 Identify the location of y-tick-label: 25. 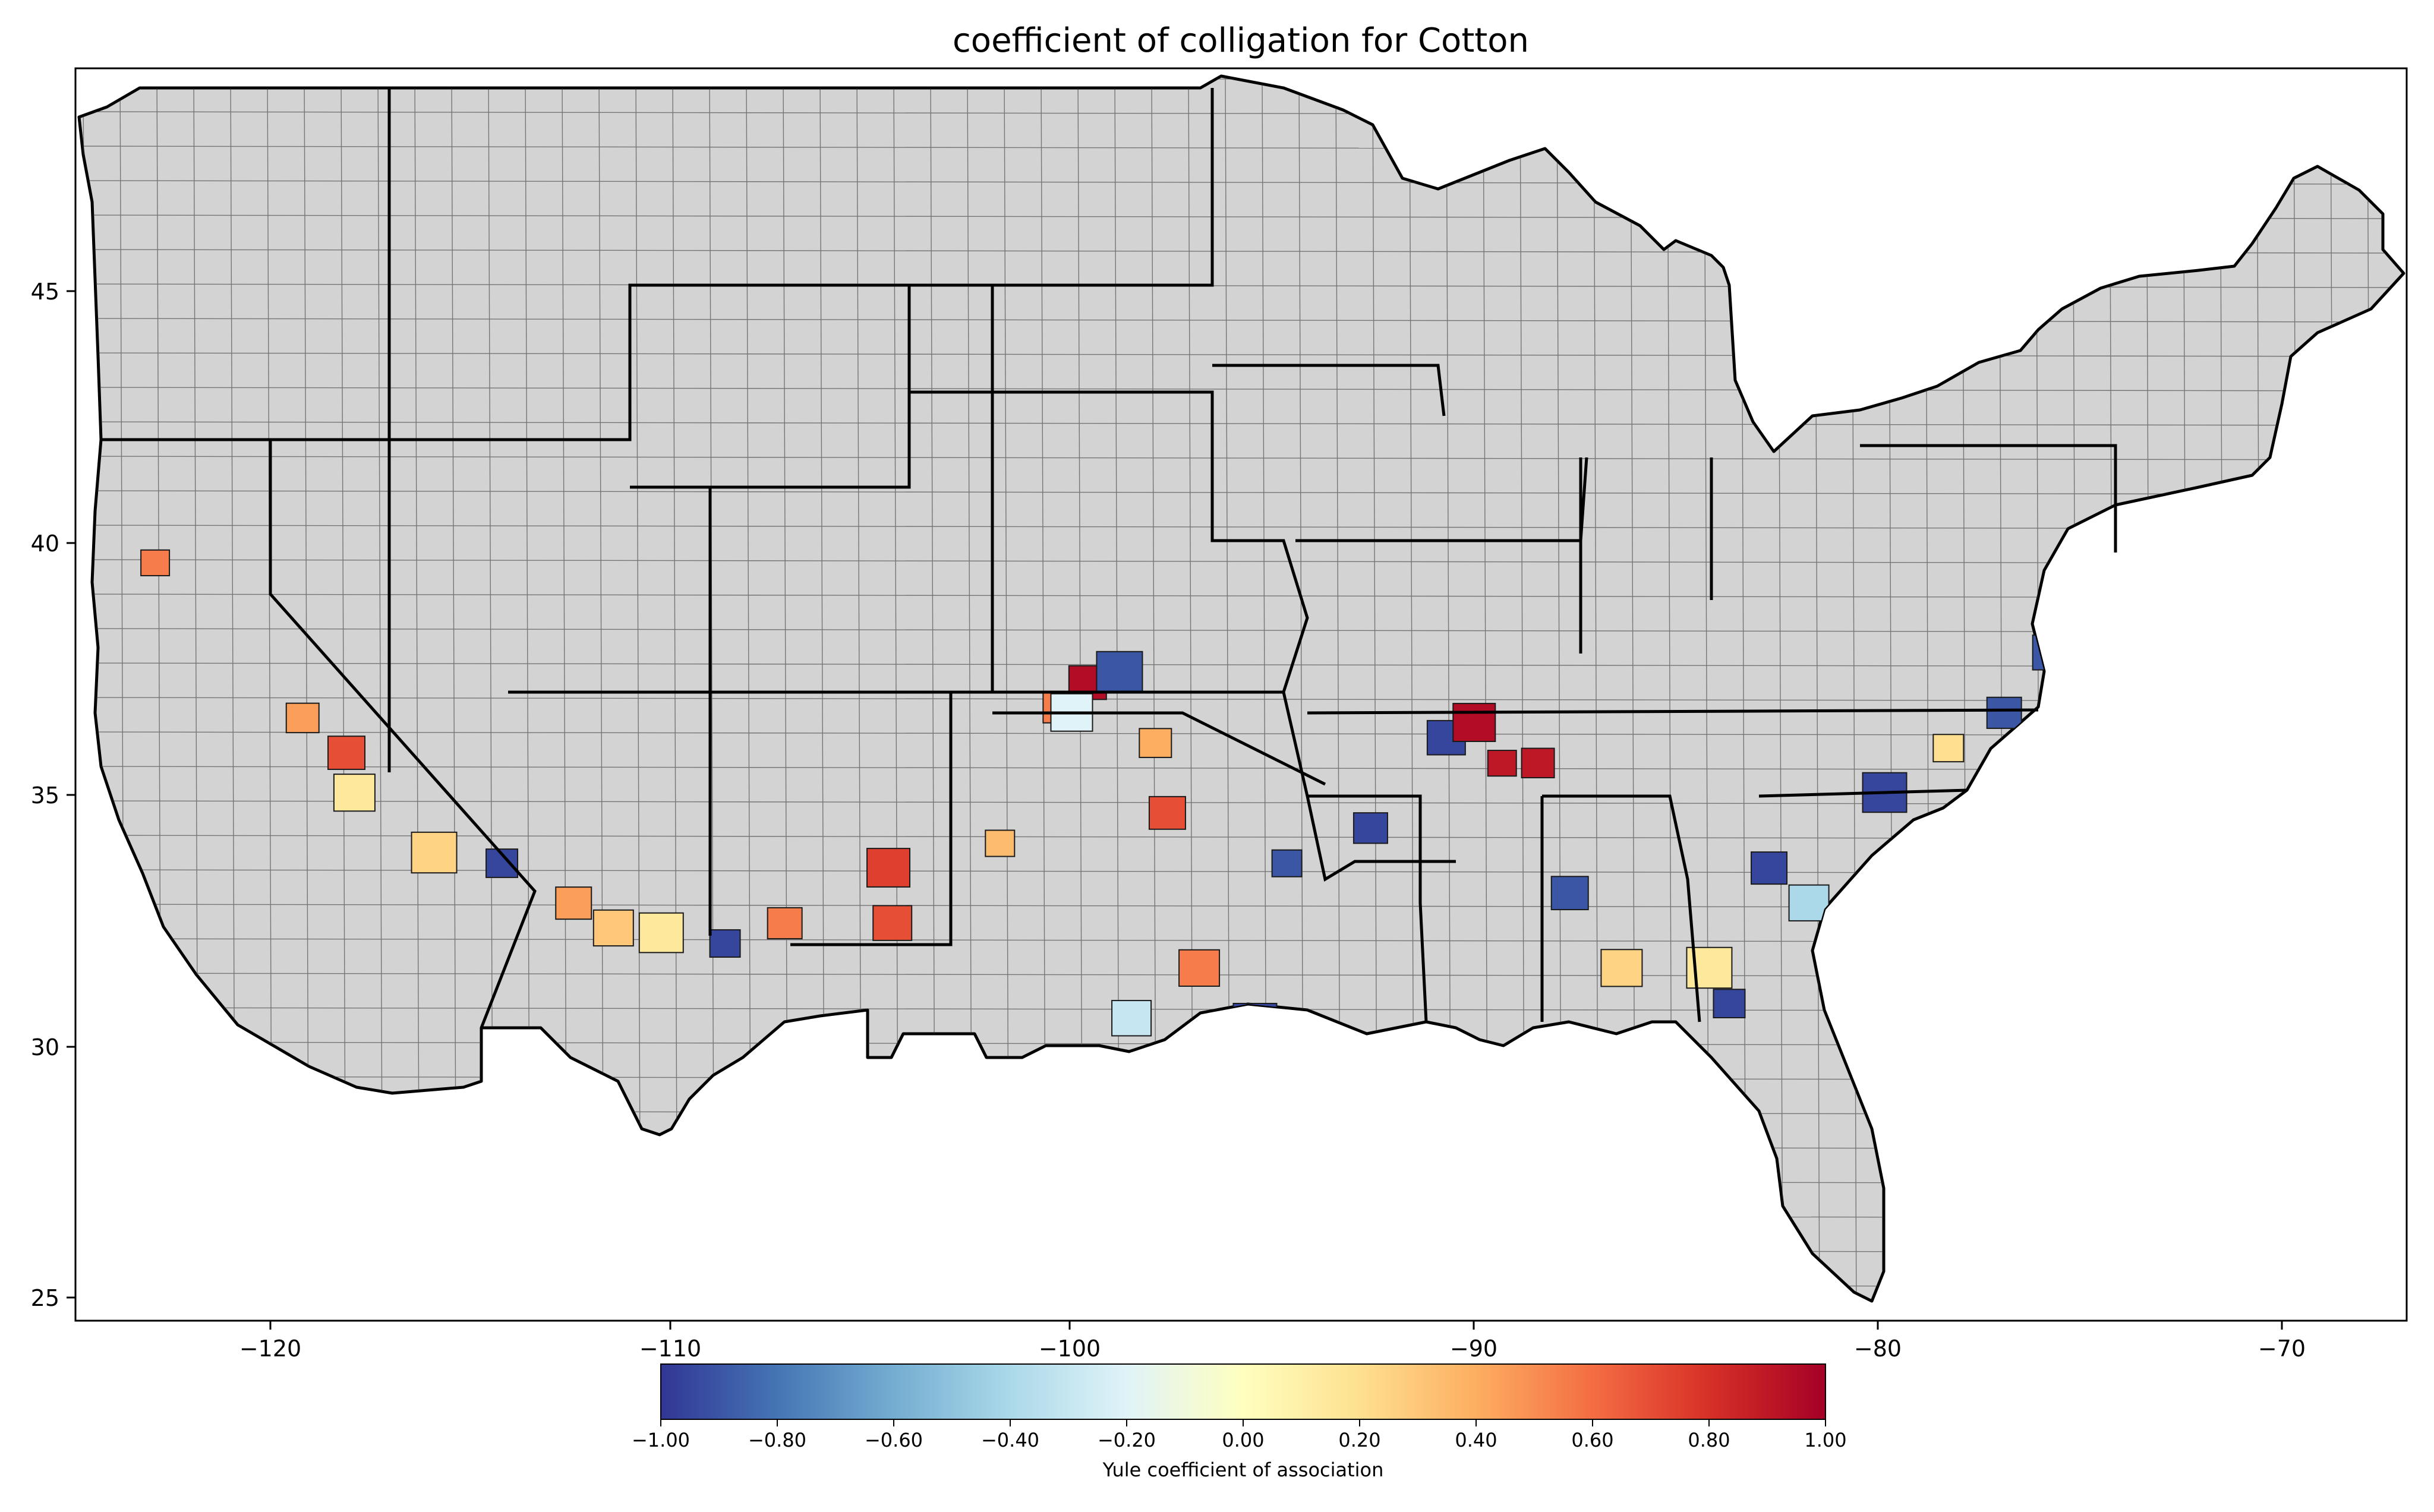
(45, 1298).